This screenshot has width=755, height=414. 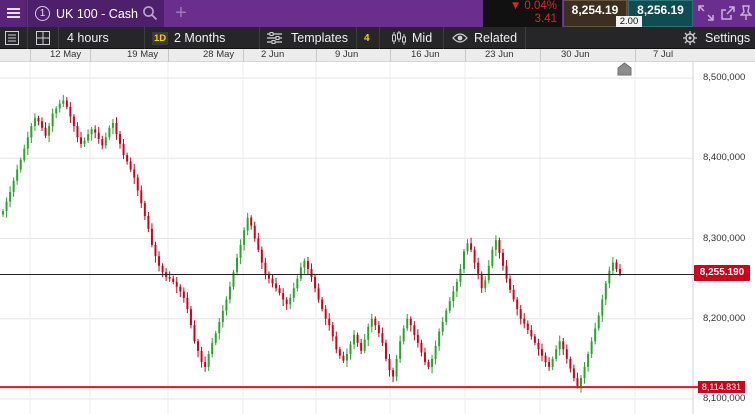 I want to click on indicator-count-wrap: 4, so click(x=367, y=38).